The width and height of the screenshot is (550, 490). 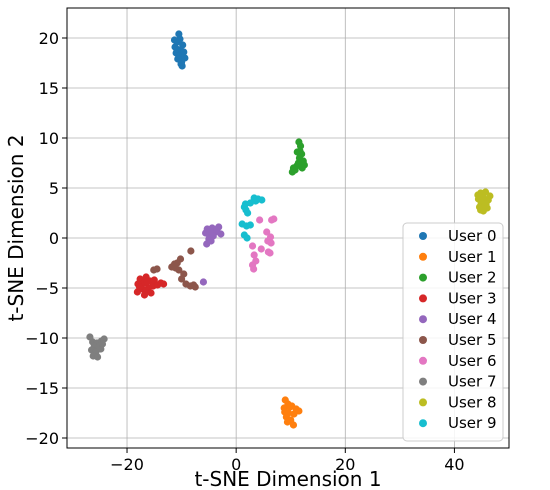 What do you see at coordinates (42, 438) in the screenshot?
I see `y-tick-label: −20` at bounding box center [42, 438].